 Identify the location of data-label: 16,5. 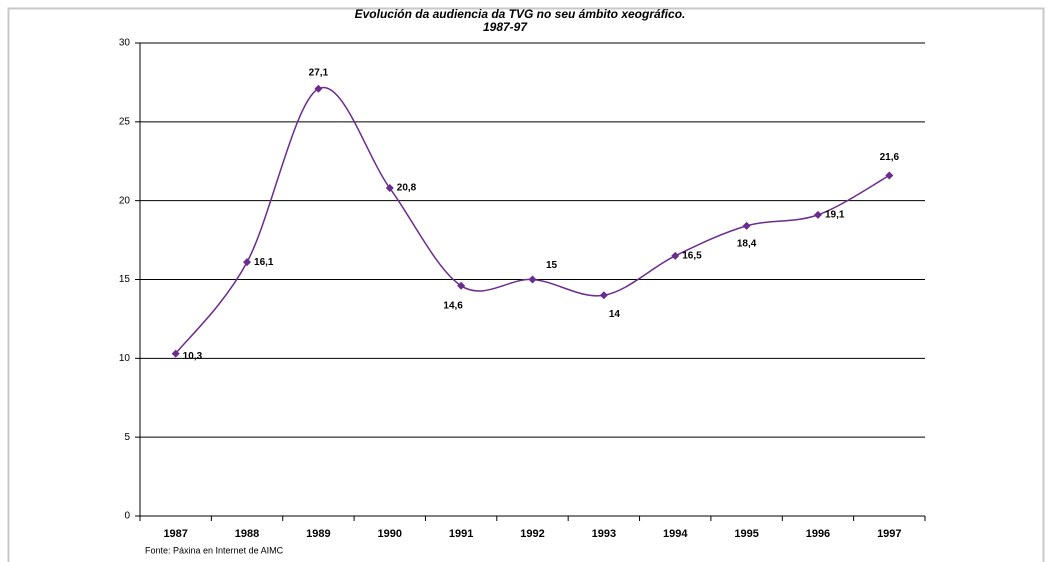
(692, 255).